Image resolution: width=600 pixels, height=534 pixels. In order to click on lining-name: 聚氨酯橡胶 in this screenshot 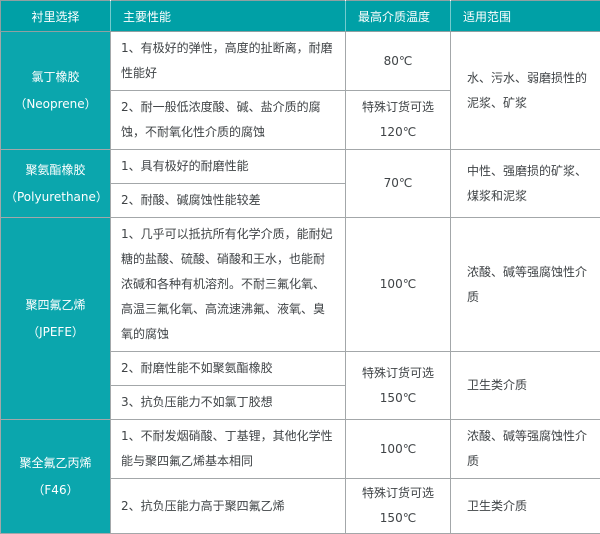, I will do `click(55, 170)`.